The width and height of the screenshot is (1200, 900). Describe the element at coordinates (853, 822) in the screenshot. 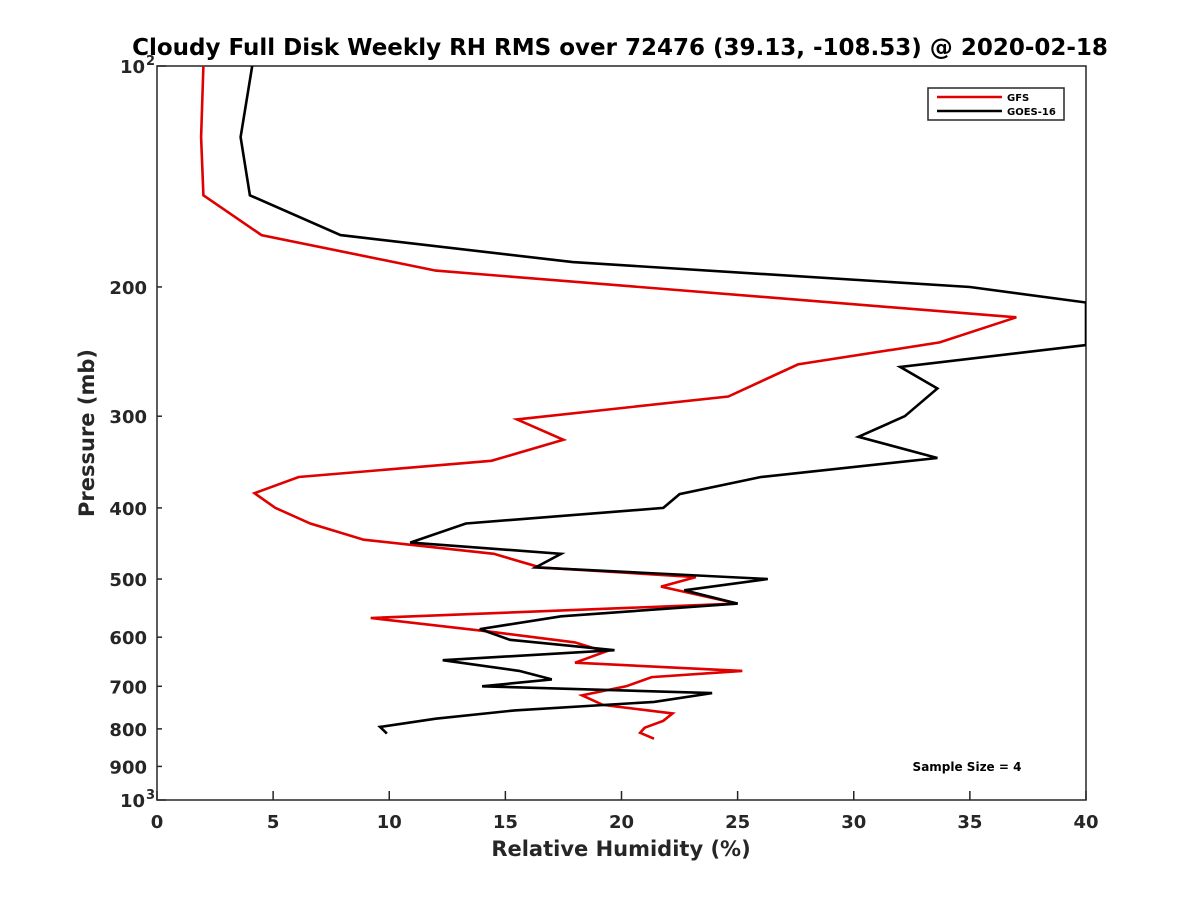

I see `x-tick-label: 30` at that location.